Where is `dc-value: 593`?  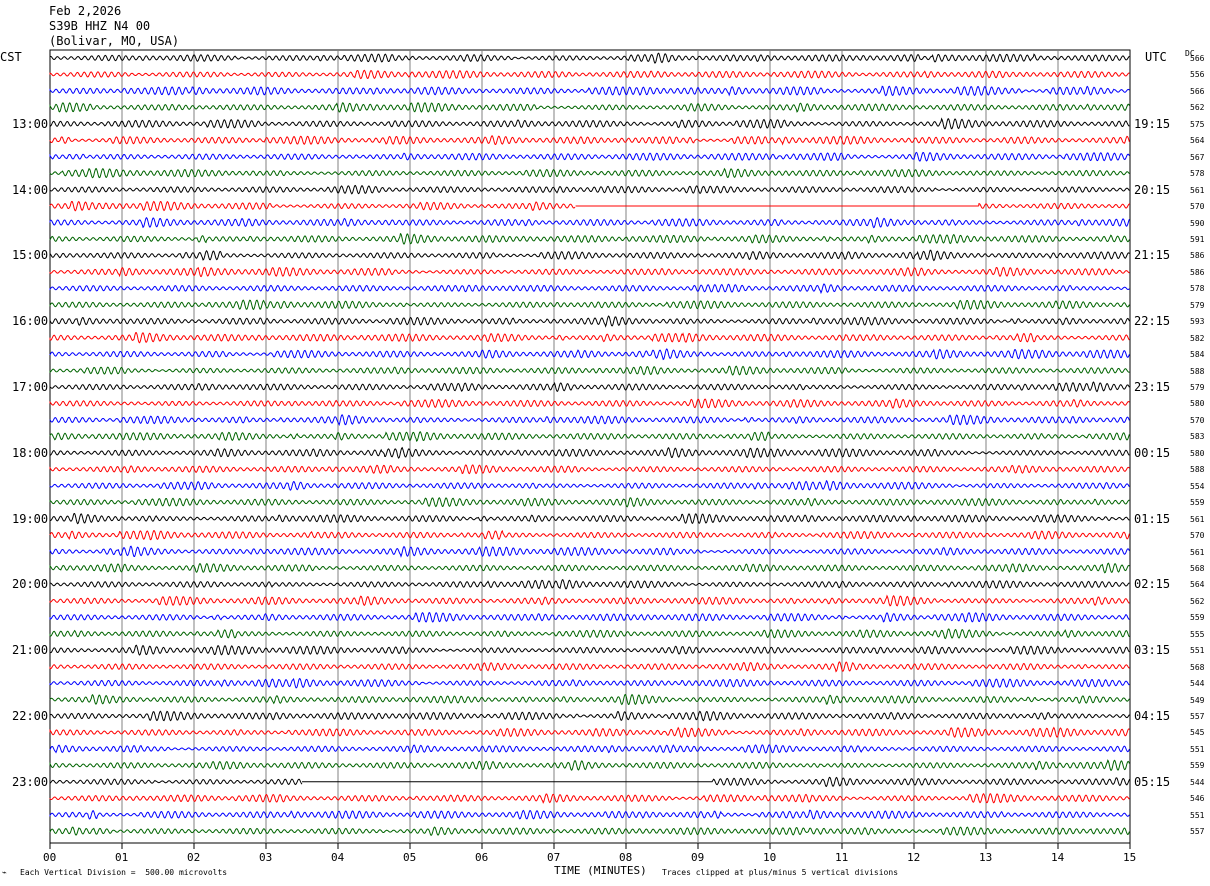
dc-value: 593 is located at coordinates (1197, 322).